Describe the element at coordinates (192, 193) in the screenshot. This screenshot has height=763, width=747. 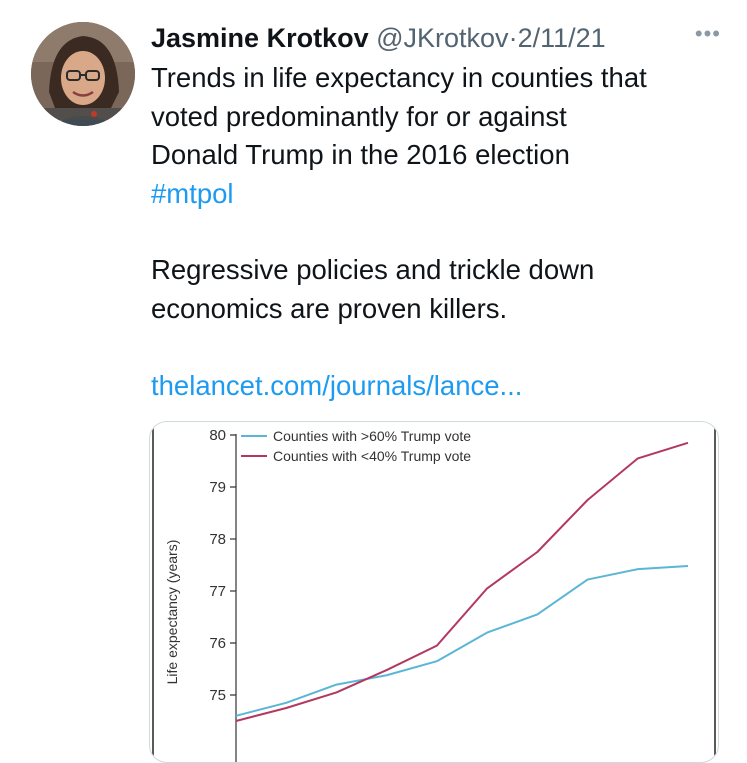
I see `hashtag-link: #mtpol` at that location.